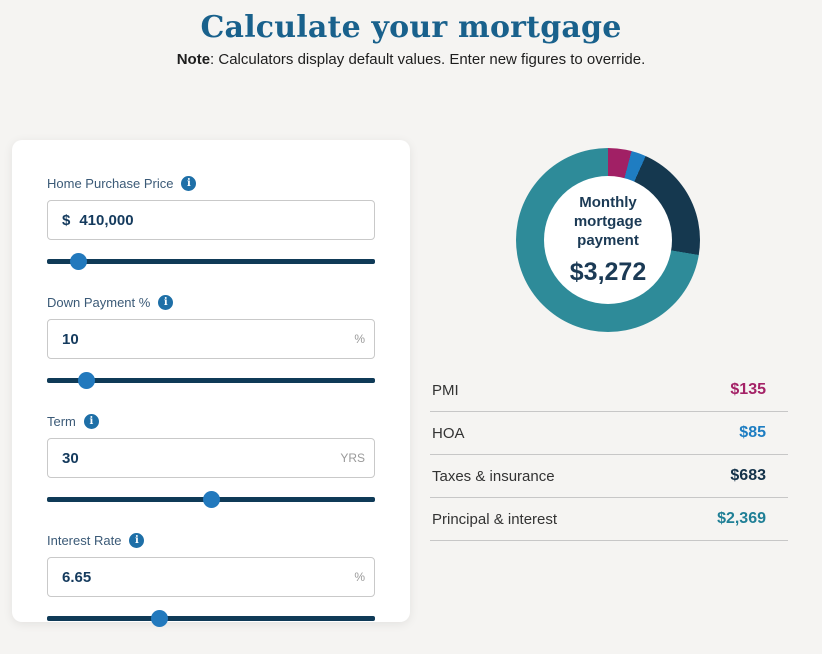 The width and height of the screenshot is (822, 654). Describe the element at coordinates (609, 433) in the screenshot. I see `table-row-hoa: HOA $85` at that location.